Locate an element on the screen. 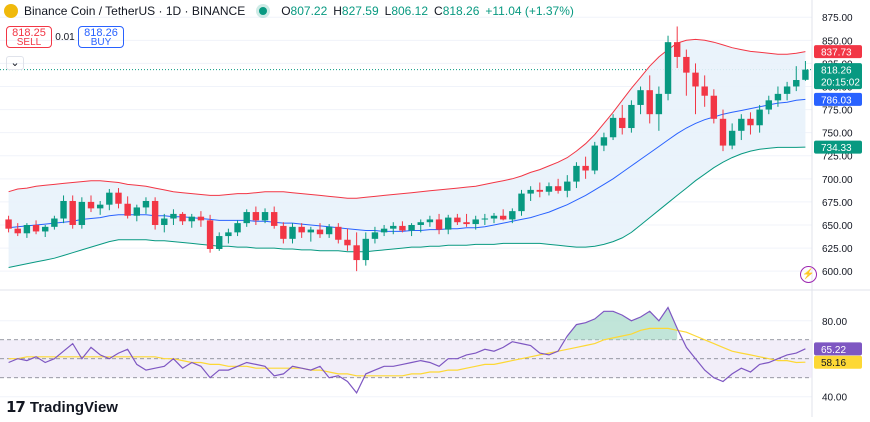 This screenshot has height=422, width=870. rsi-band is located at coordinates (406, 359).